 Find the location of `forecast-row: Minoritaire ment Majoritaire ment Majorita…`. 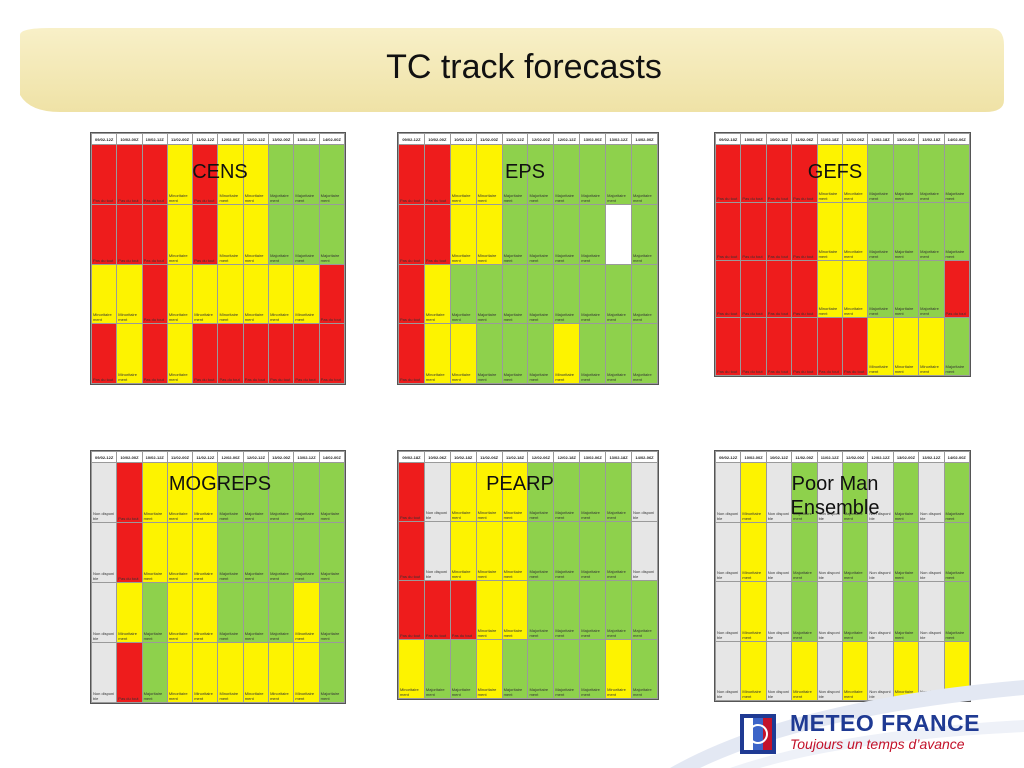

forecast-row: Minoritaire ment Majoritaire ment Majorita… is located at coordinates (528, 669).